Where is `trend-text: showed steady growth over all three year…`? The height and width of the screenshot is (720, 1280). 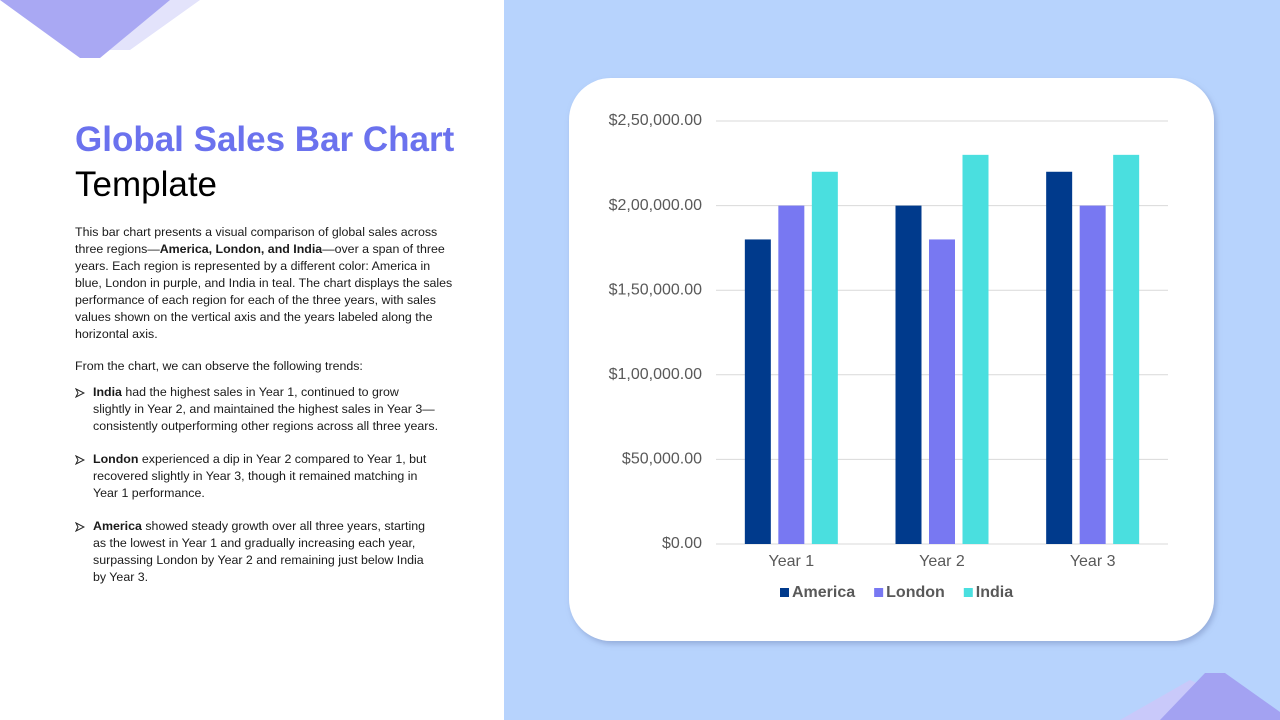 trend-text: showed steady growth over all three year… is located at coordinates (259, 551).